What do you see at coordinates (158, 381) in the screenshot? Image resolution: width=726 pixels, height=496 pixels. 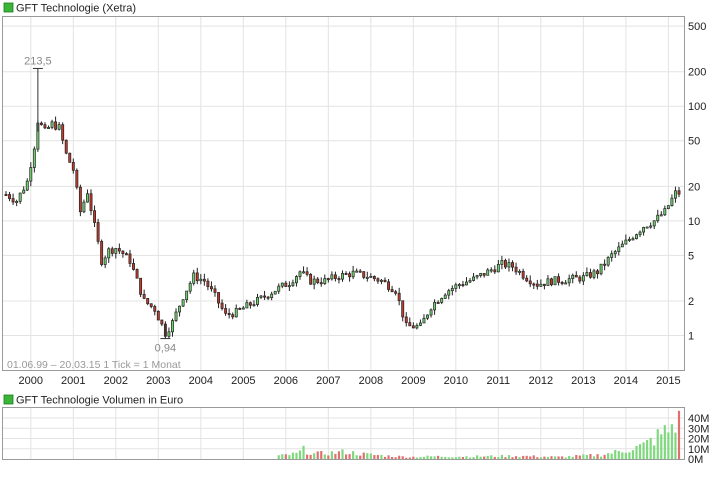 I see `x-tick-label: 2003` at bounding box center [158, 381].